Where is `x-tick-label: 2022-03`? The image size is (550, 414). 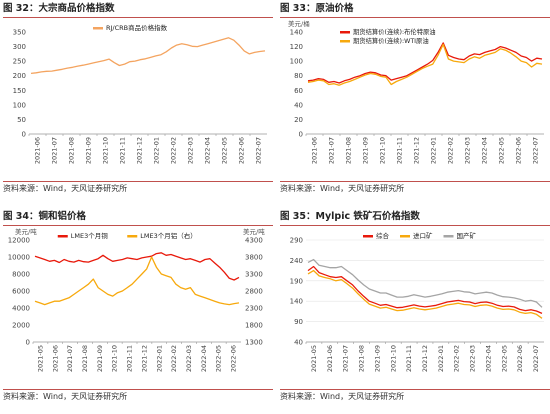 x-tick-label: 2022-03 is located at coordinates (473, 358).